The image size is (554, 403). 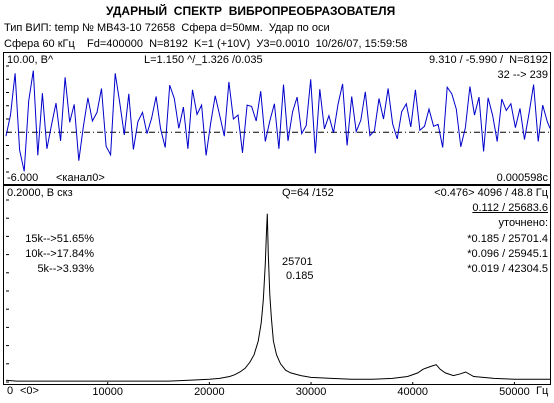 What do you see at coordinates (203, 60) in the screenshot?
I see `signal-level-stats: L=1.150 ^/_1.326 /0.035` at bounding box center [203, 60].